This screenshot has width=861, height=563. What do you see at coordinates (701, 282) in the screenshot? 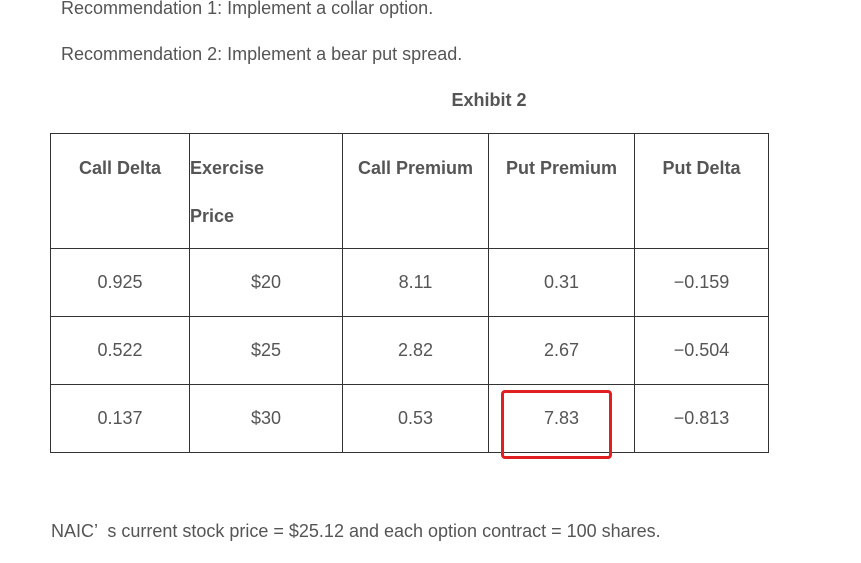
I see `cell-put-delta: −0.159` at bounding box center [701, 282].